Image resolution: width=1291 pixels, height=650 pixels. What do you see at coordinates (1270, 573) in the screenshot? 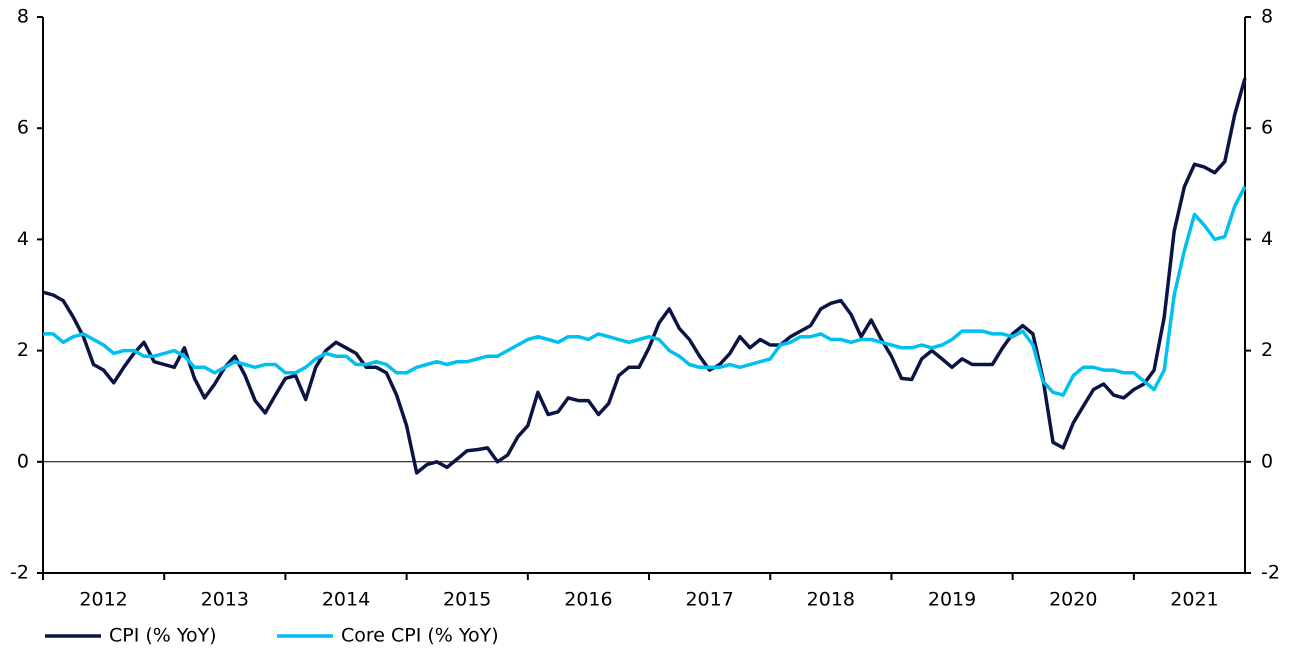
I see `y2-tick-label: -2` at bounding box center [1270, 573].